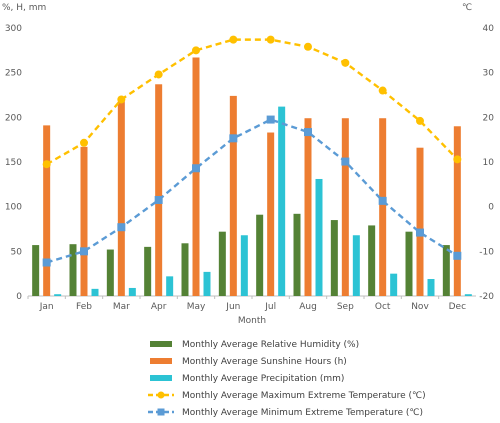 The width and height of the screenshot is (500, 423). I want to click on y-left-tick-label: 100, so click(13, 208).